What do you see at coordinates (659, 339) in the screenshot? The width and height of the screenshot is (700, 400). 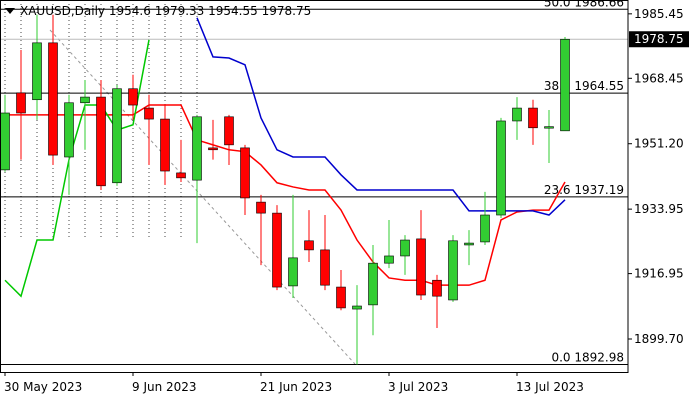 I see `y-tick-label: 1899.70` at bounding box center [659, 339].